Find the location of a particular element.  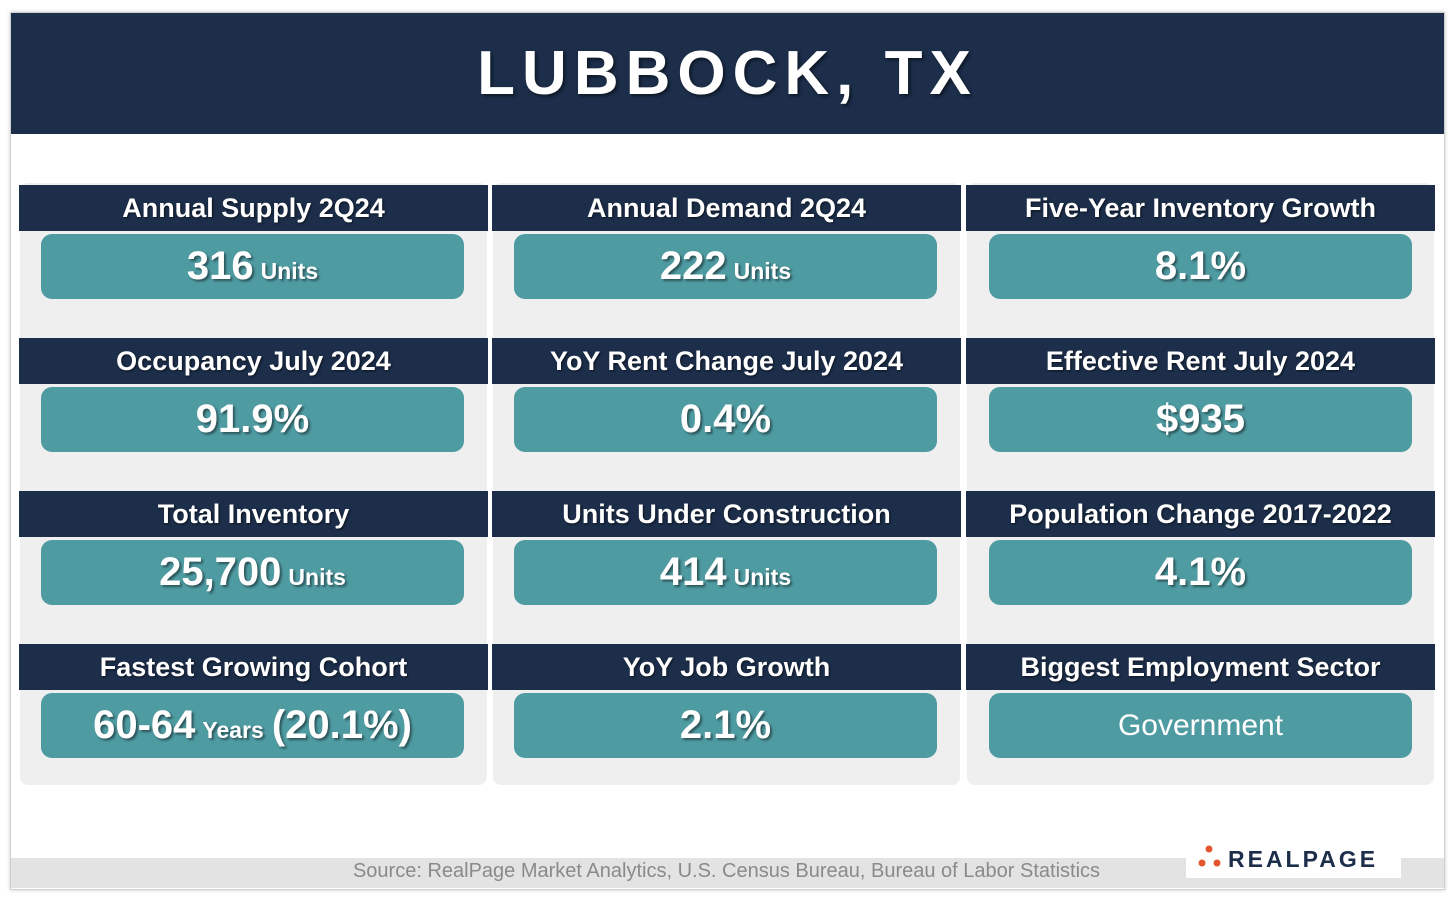

card-value: 2.1% is located at coordinates (725, 725).